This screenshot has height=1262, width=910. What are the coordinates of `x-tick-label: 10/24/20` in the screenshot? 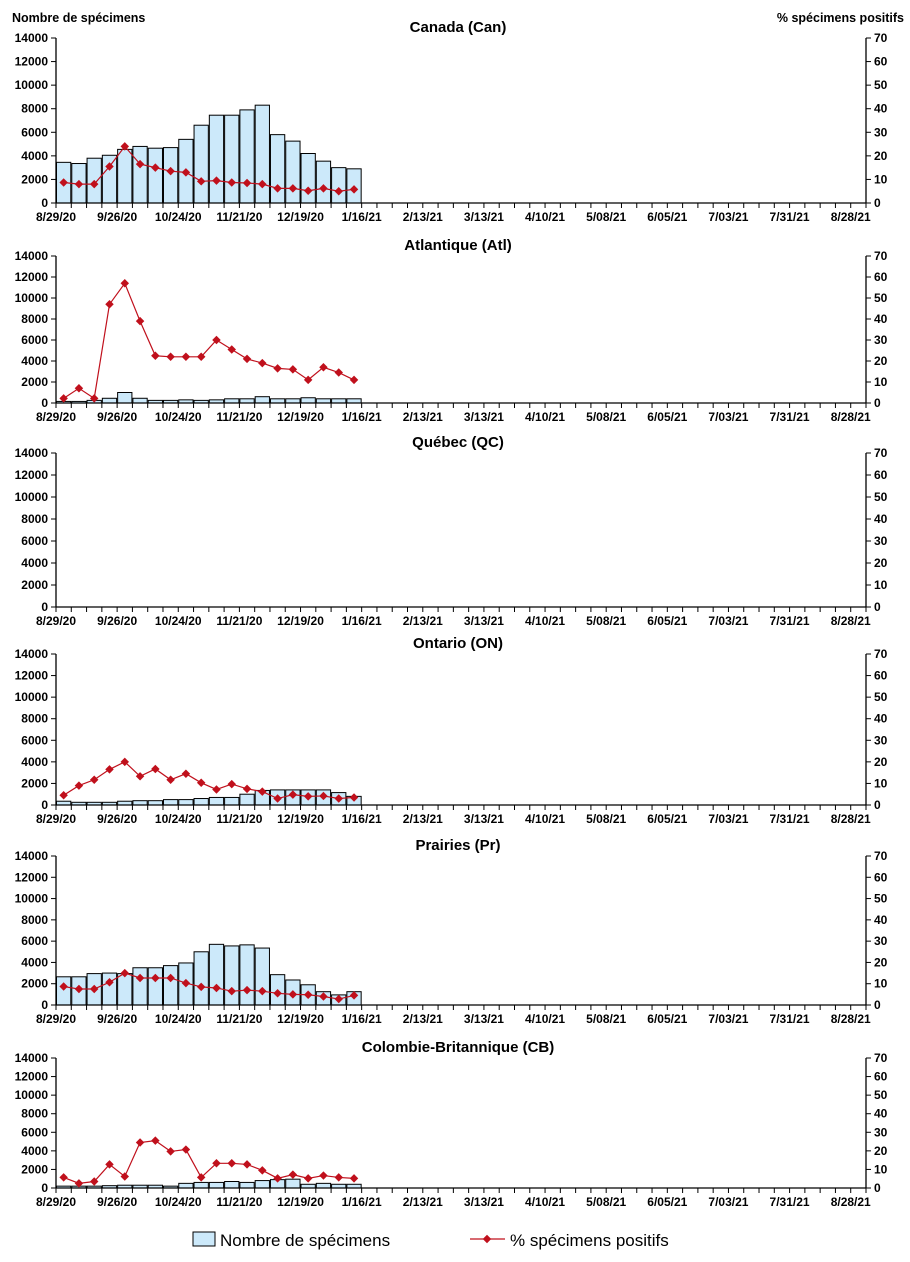 It's located at (178, 1202).